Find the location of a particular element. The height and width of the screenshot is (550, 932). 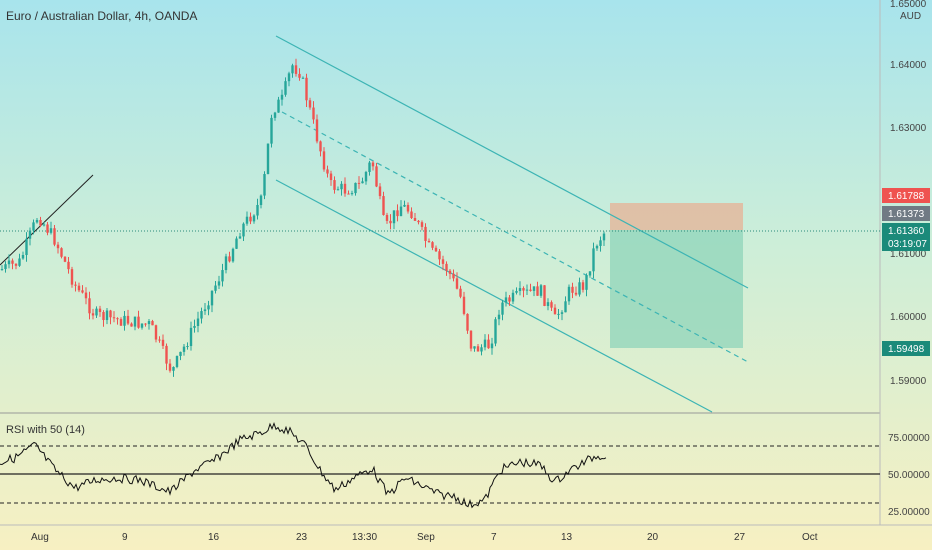

target-price-badge is located at coordinates (906, 195).